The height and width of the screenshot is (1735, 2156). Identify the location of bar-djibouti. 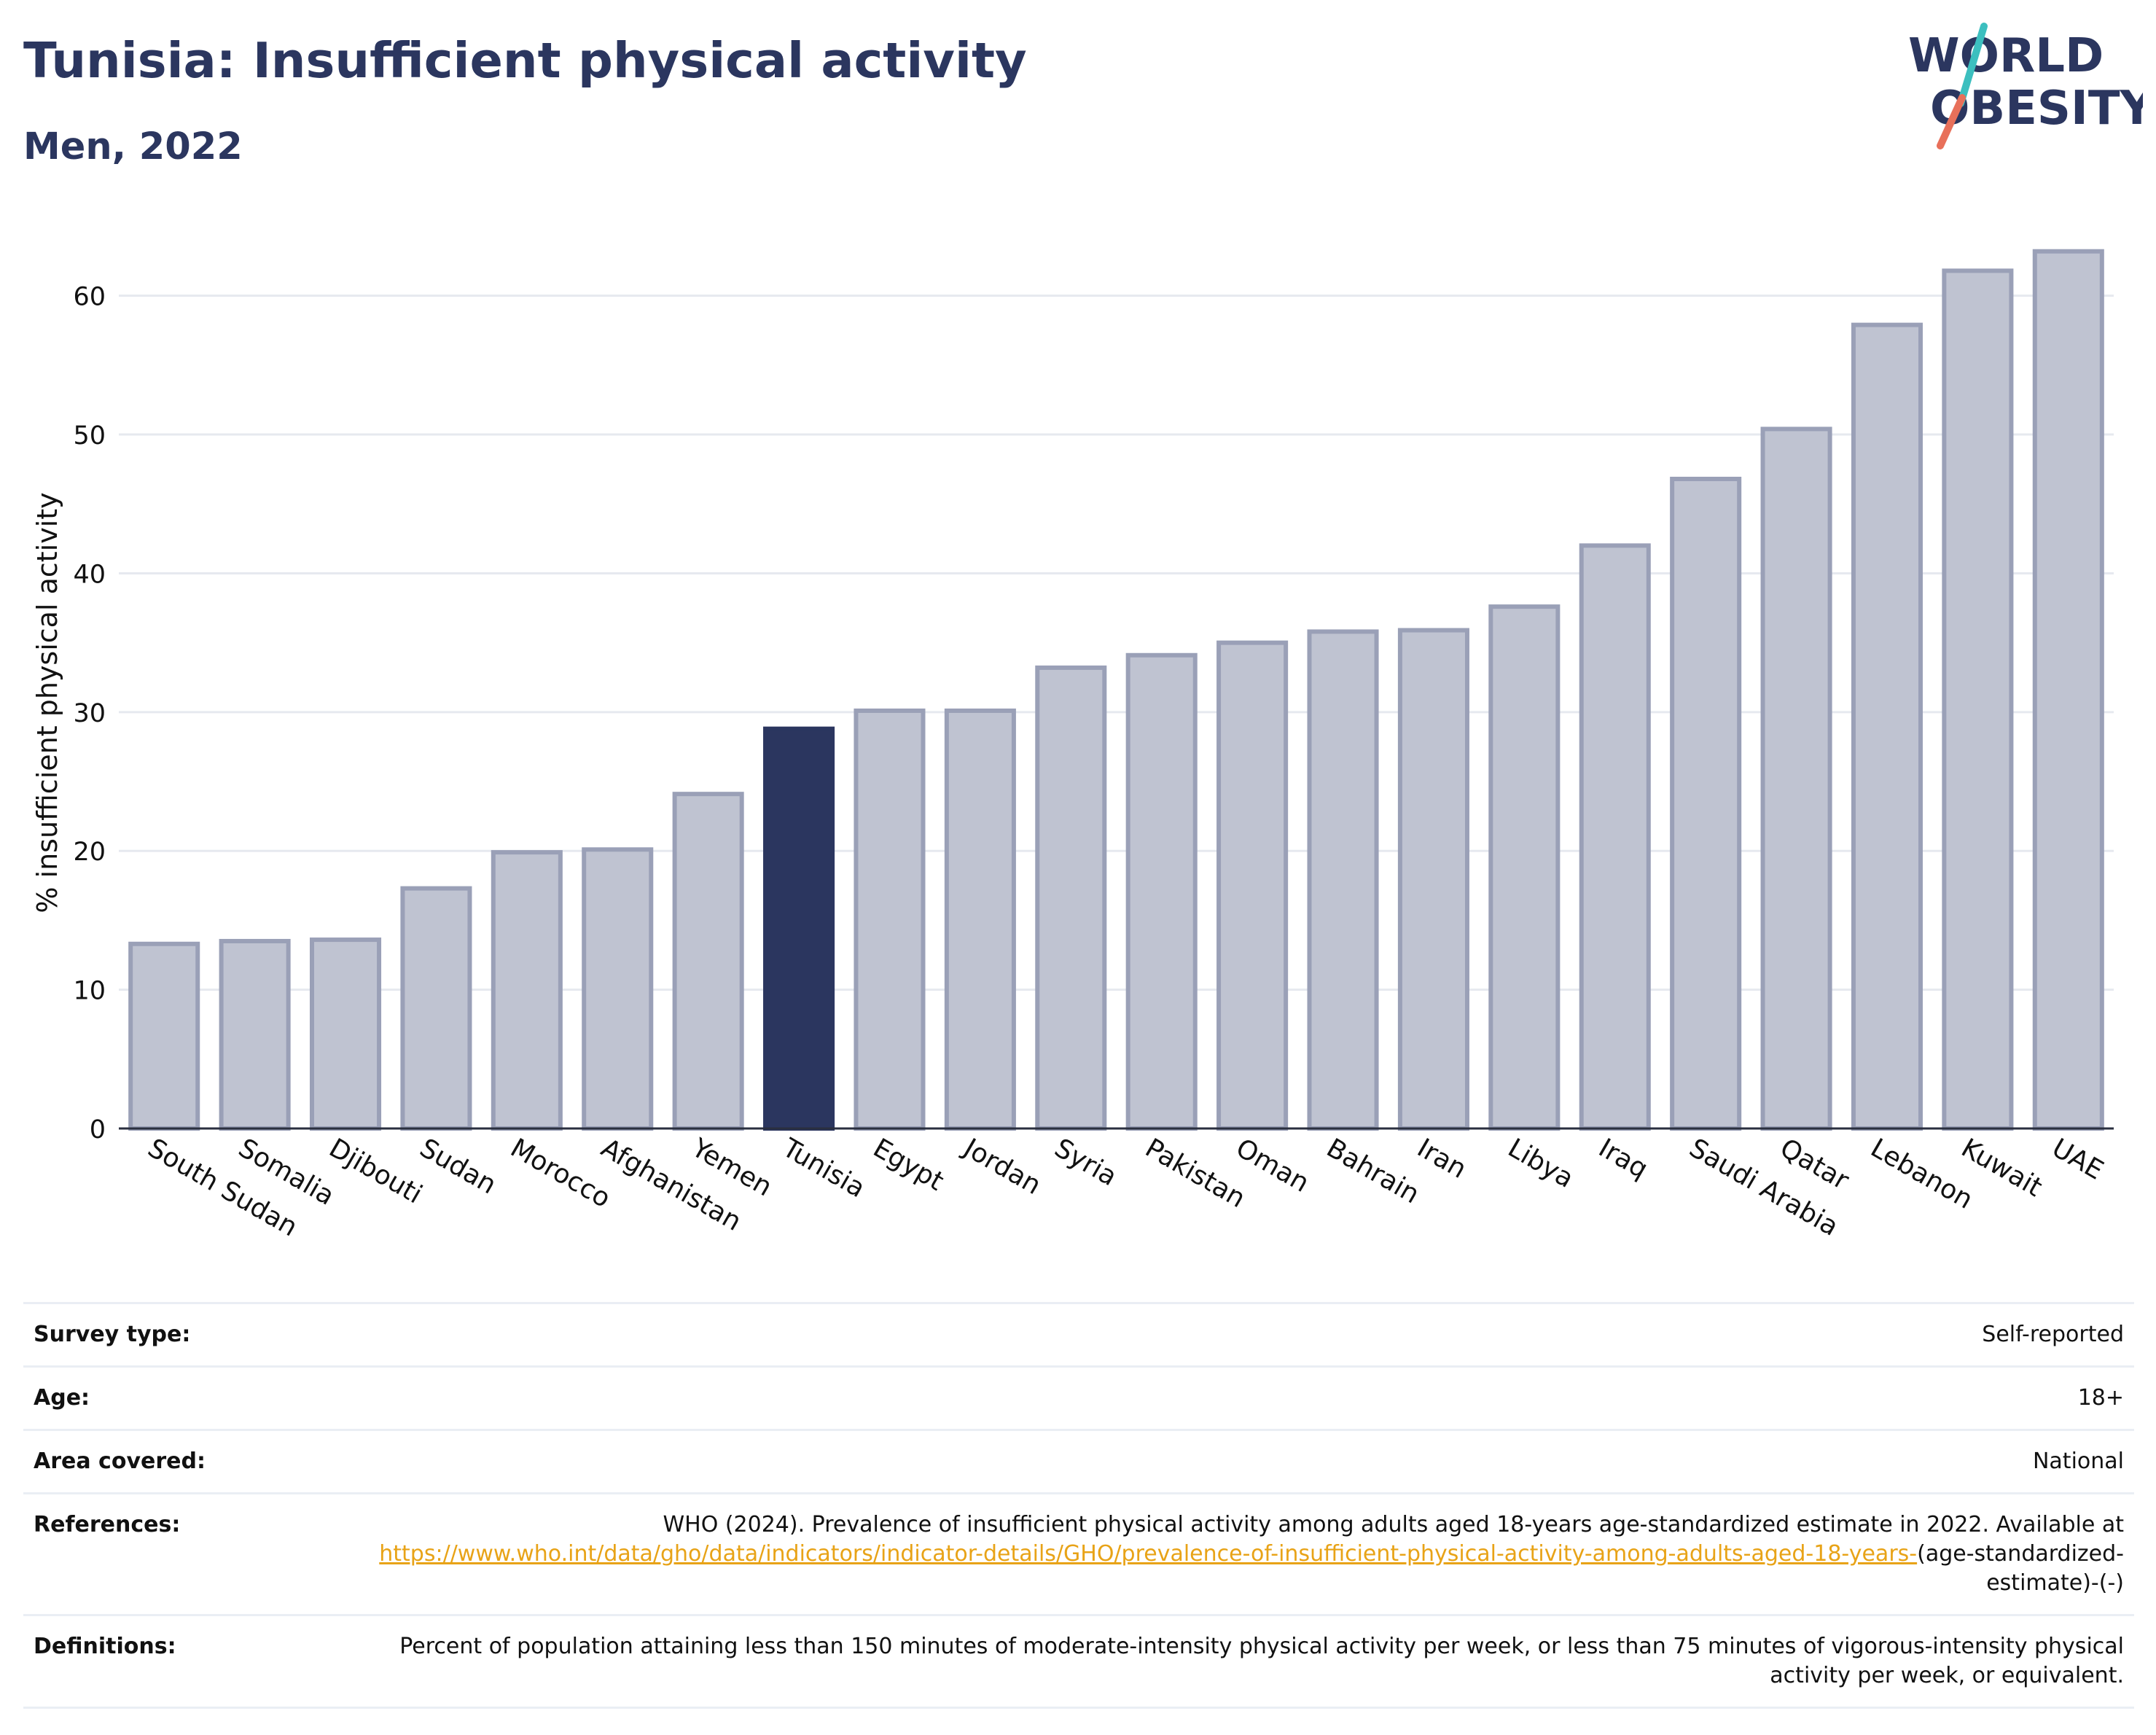
(345, 1034).